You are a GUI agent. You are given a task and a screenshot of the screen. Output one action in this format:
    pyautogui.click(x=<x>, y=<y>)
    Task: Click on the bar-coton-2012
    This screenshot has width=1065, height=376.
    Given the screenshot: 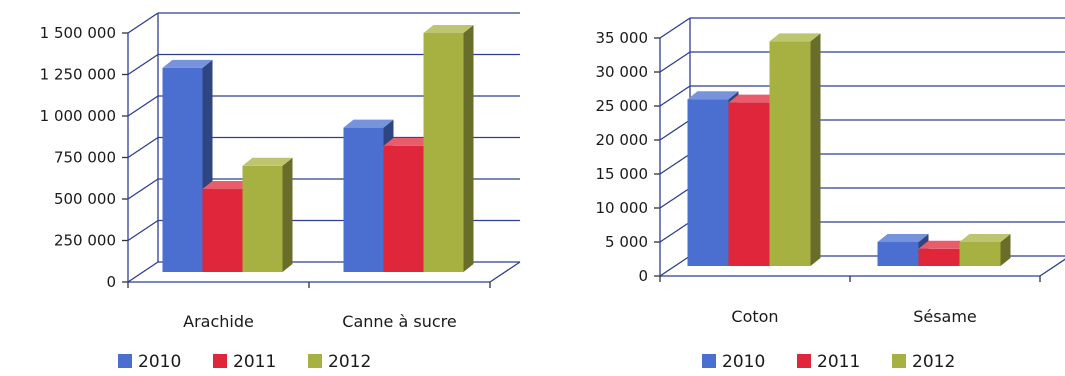 What is the action you would take?
    pyautogui.click(x=795, y=150)
    